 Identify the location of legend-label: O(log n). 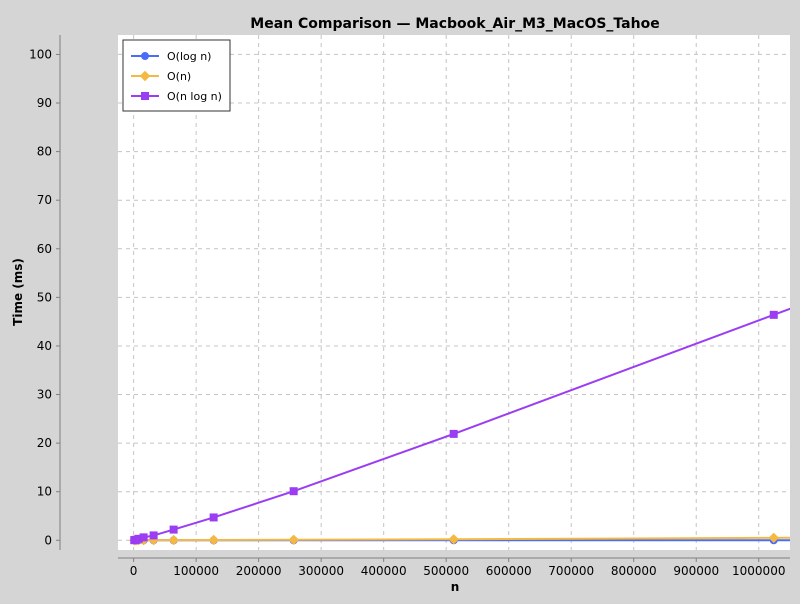
(189, 56).